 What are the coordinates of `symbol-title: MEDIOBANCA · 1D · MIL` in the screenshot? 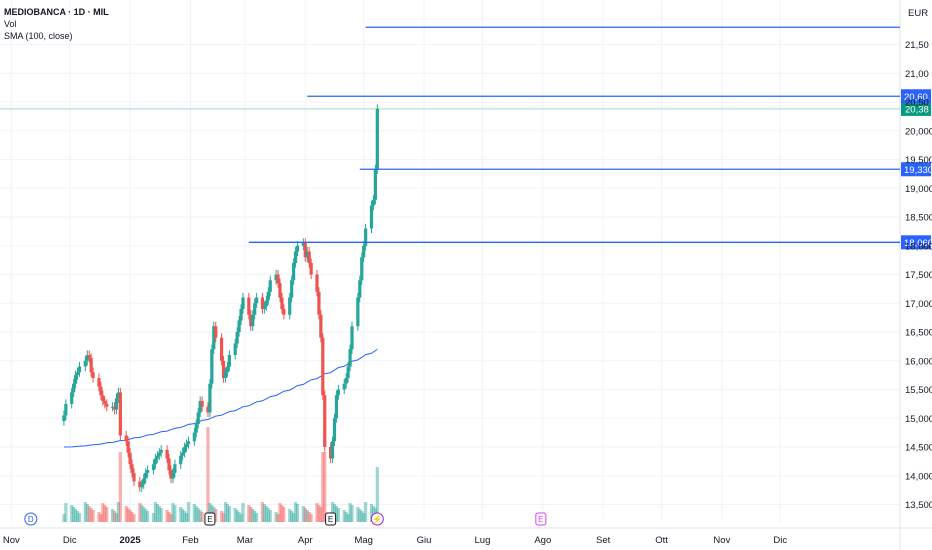 It's located at (56, 12).